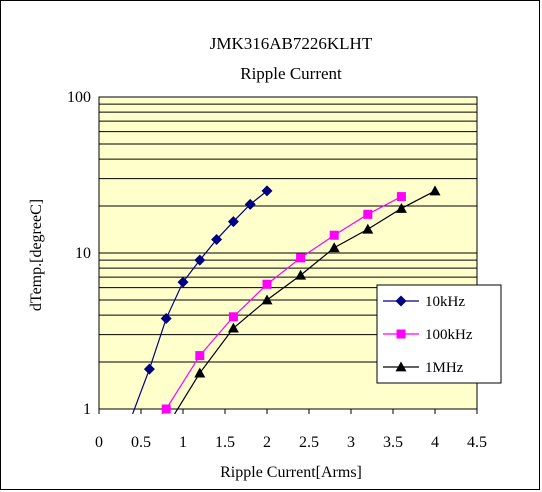 This screenshot has width=542, height=492. Describe the element at coordinates (87, 409) in the screenshot. I see `y-tick-label: 1` at that location.